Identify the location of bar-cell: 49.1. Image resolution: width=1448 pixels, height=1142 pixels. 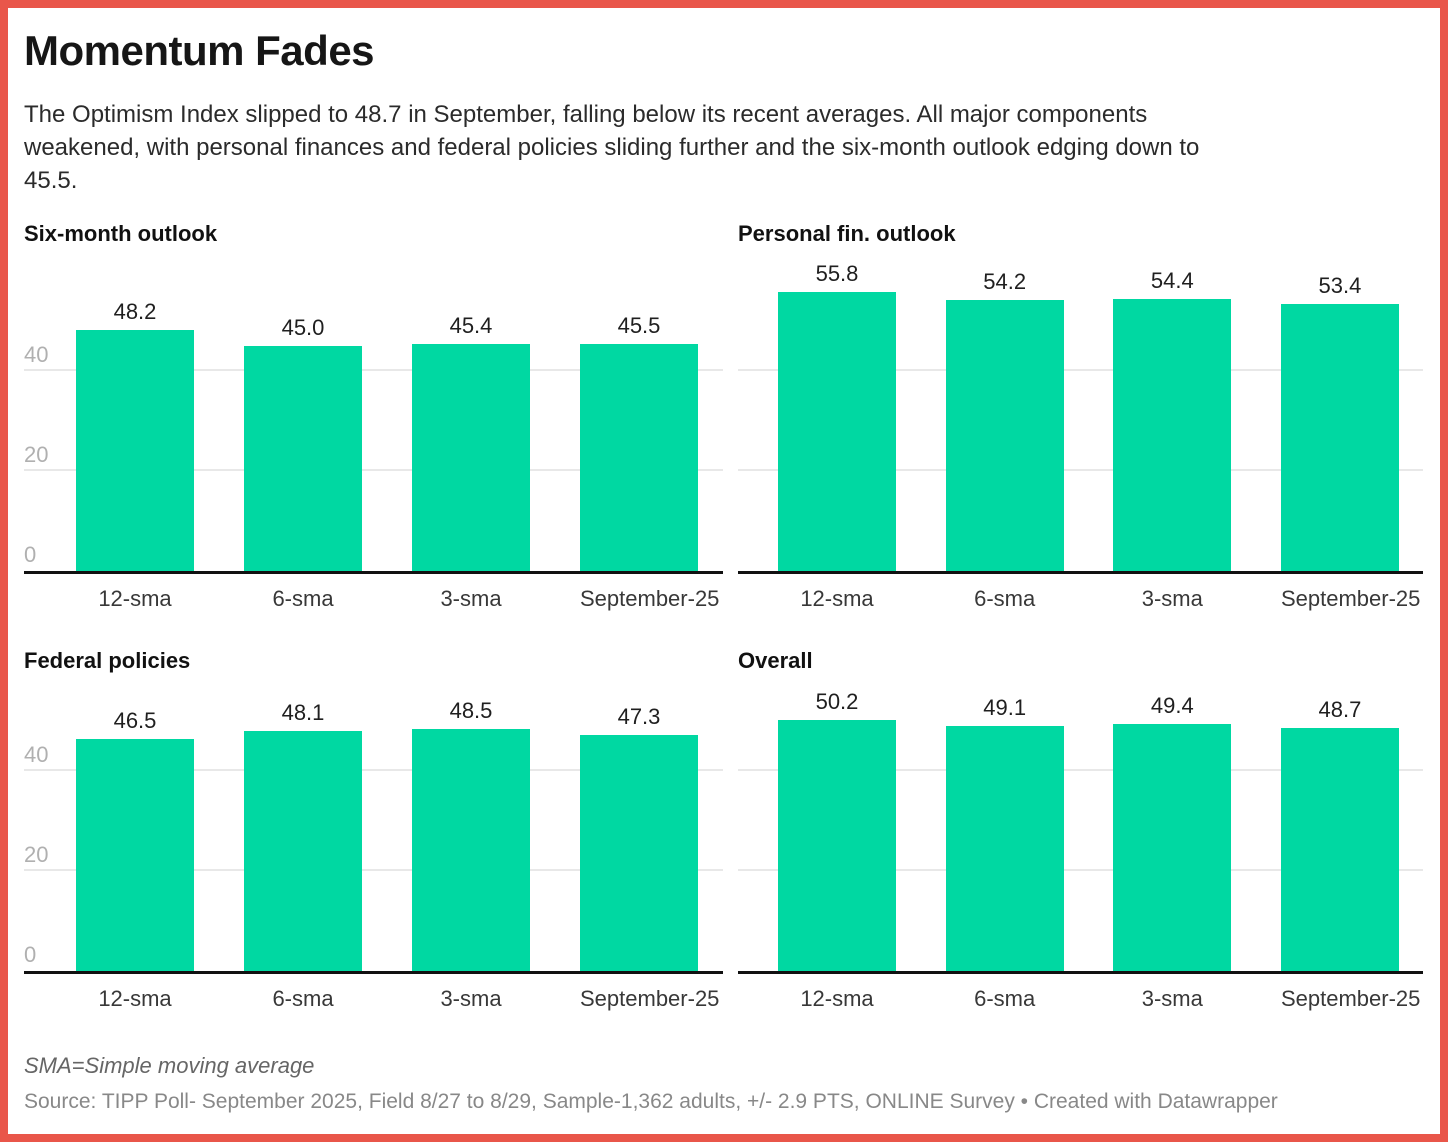
(1004, 833).